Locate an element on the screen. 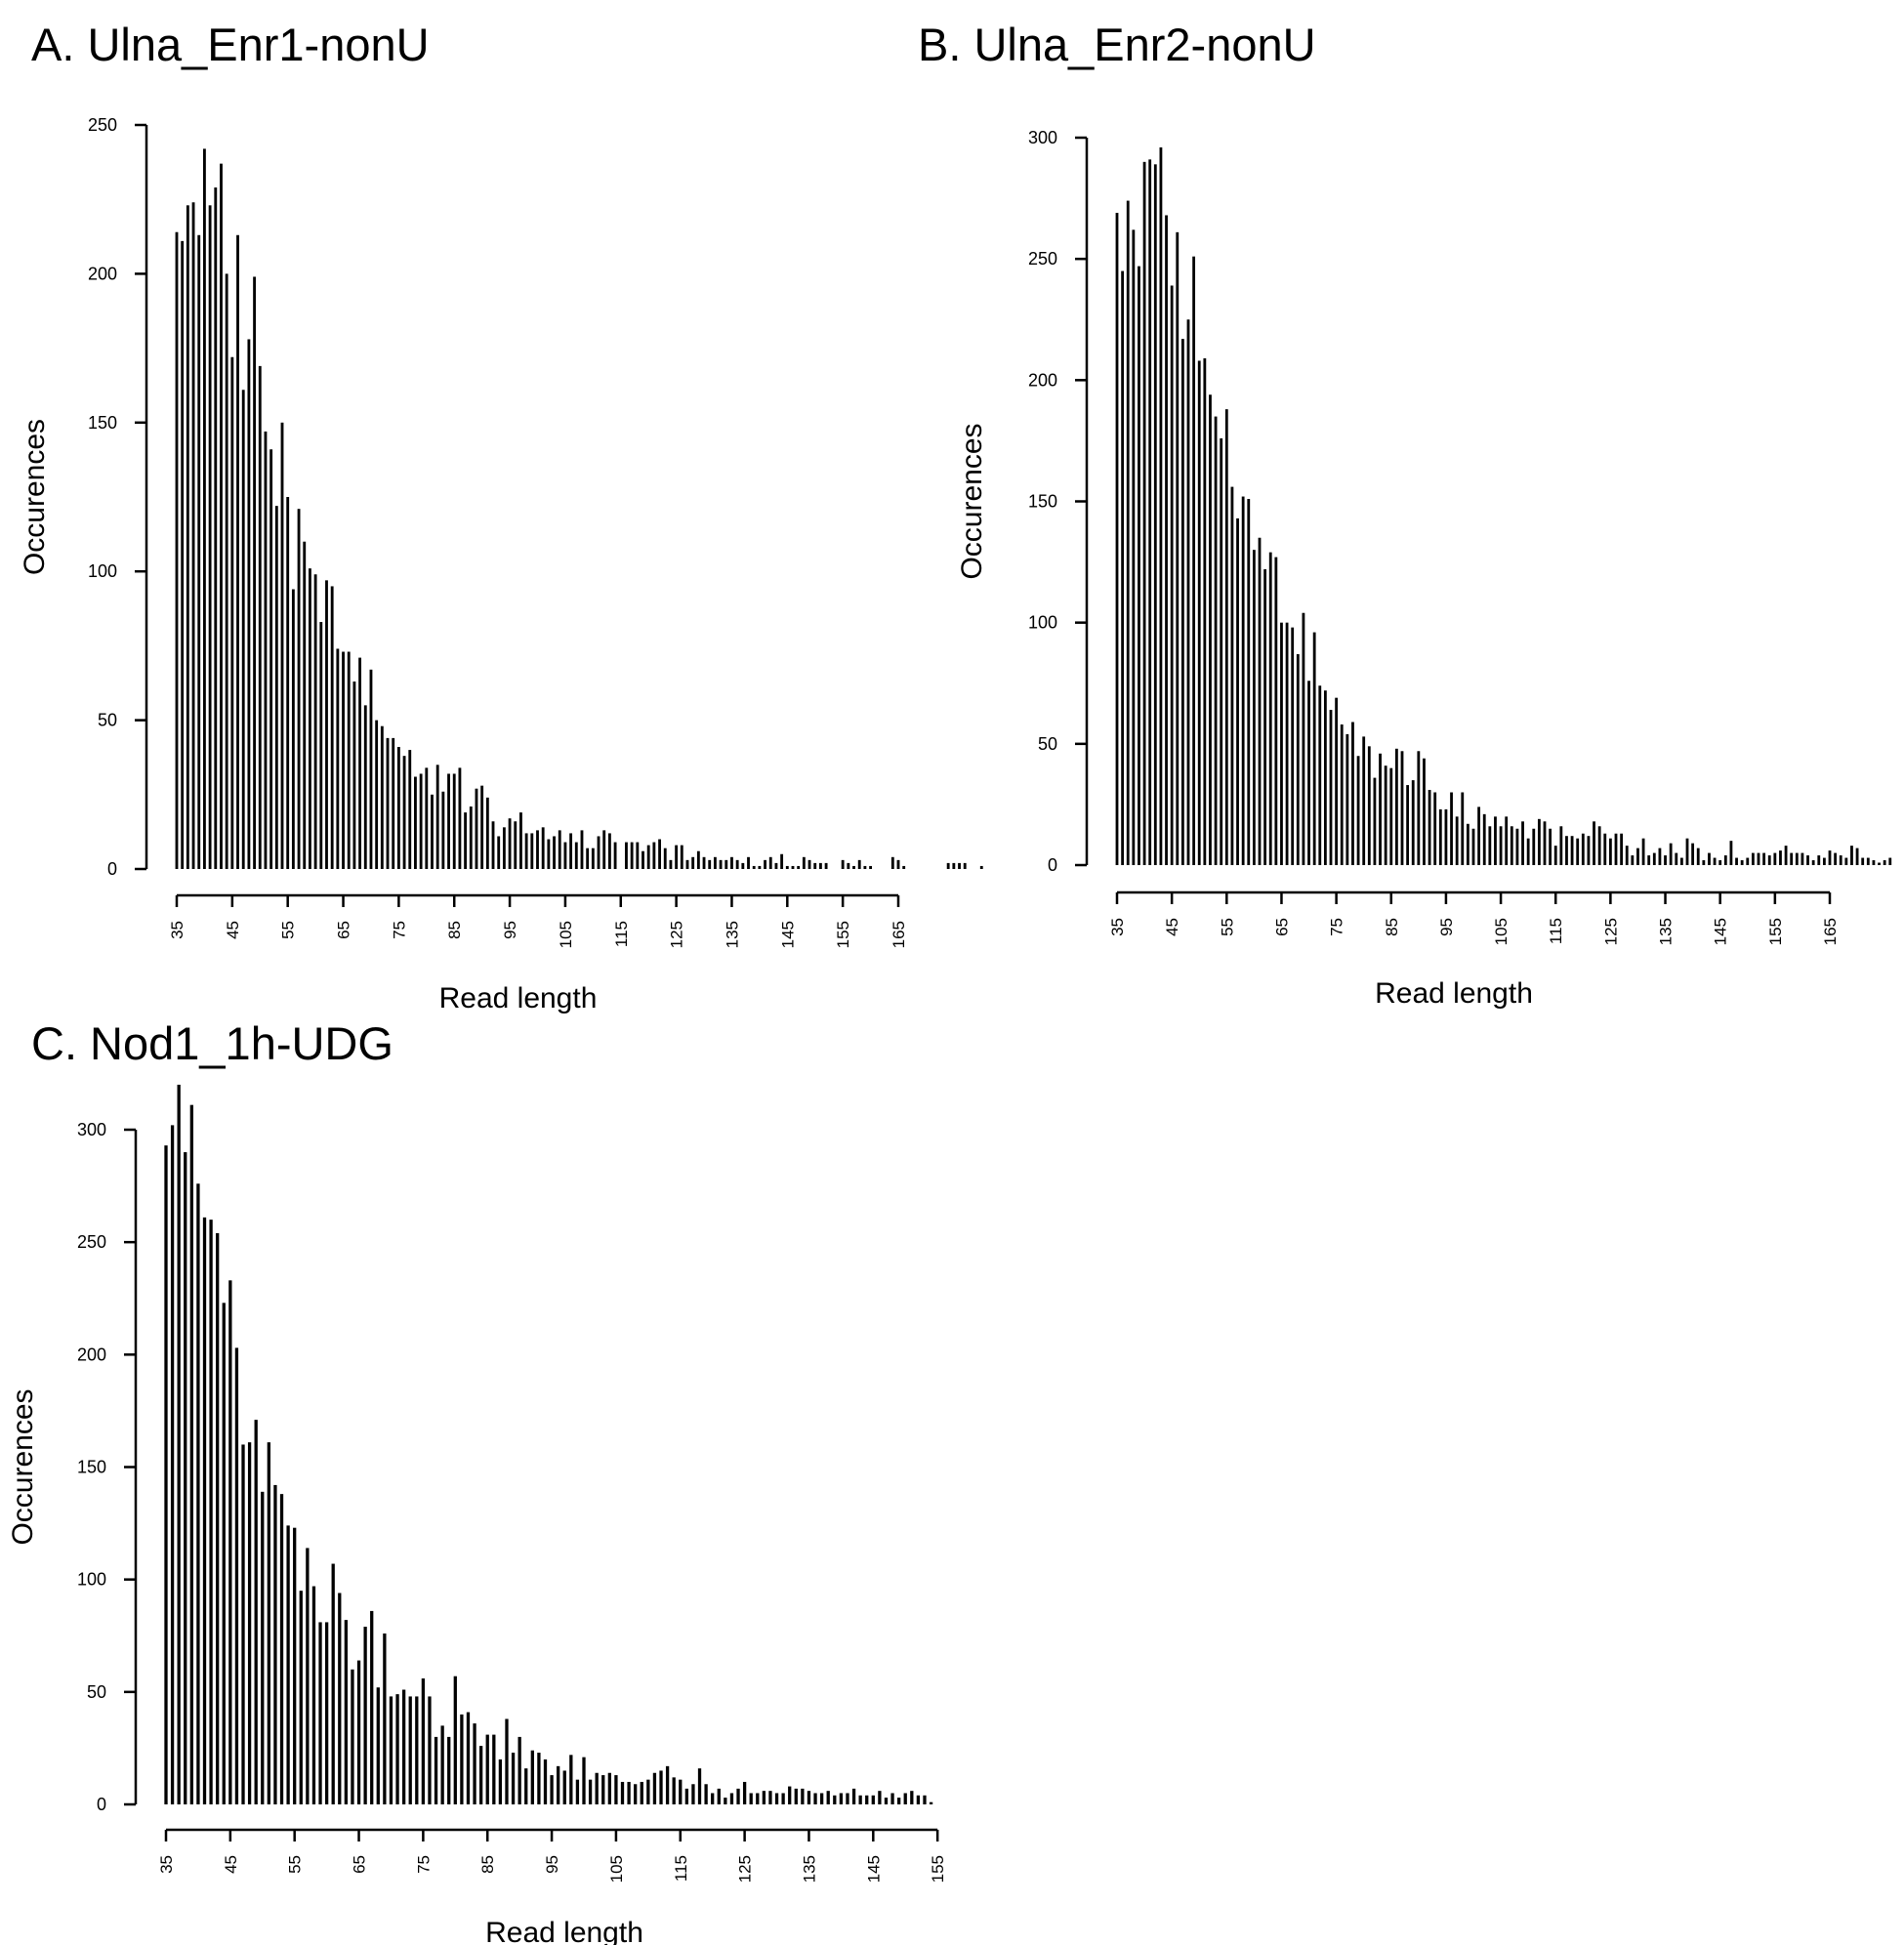 Image resolution: width=1904 pixels, height=1945 pixels. y-tick-label: 100 is located at coordinates (102, 571).